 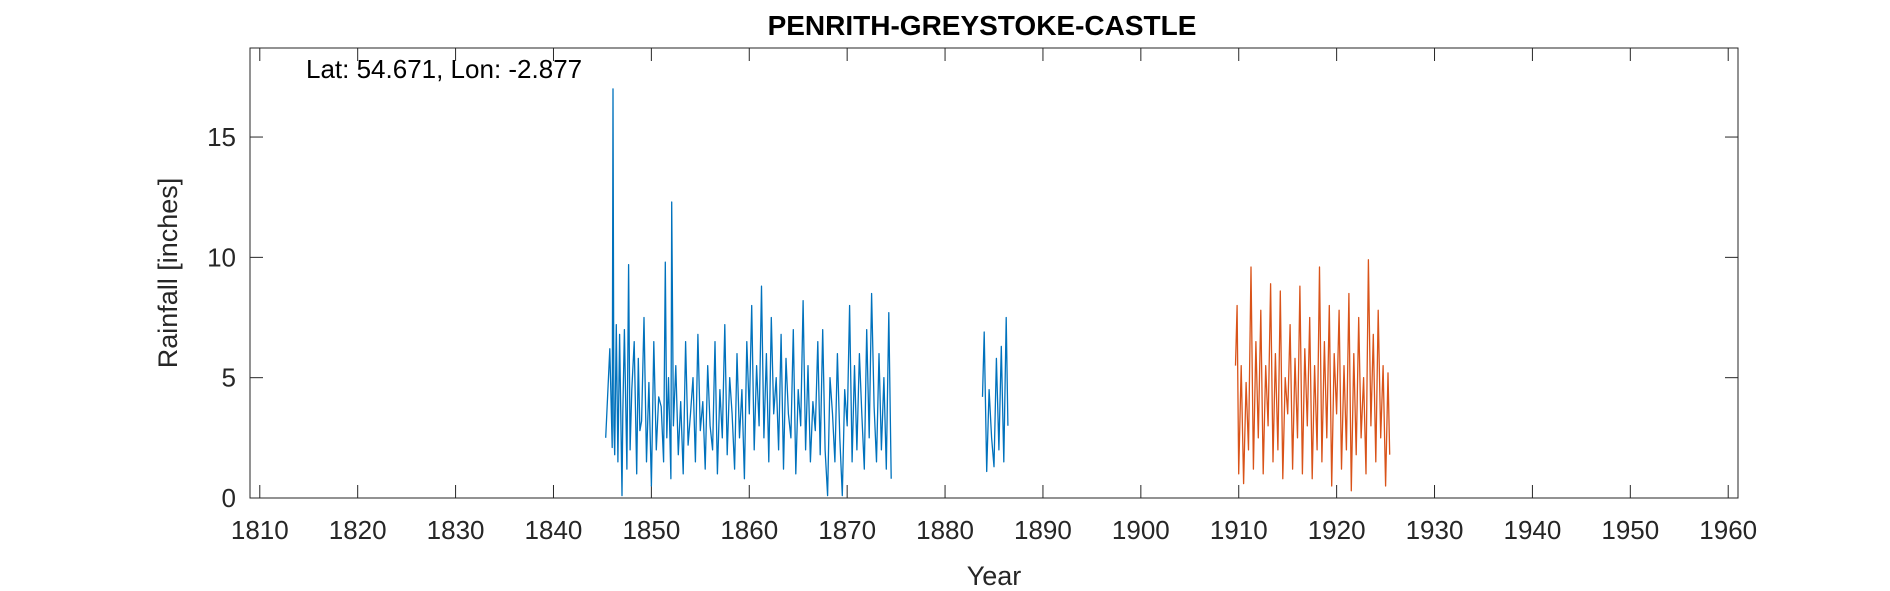 I want to click on x-tick-label: 1820, so click(x=358, y=530).